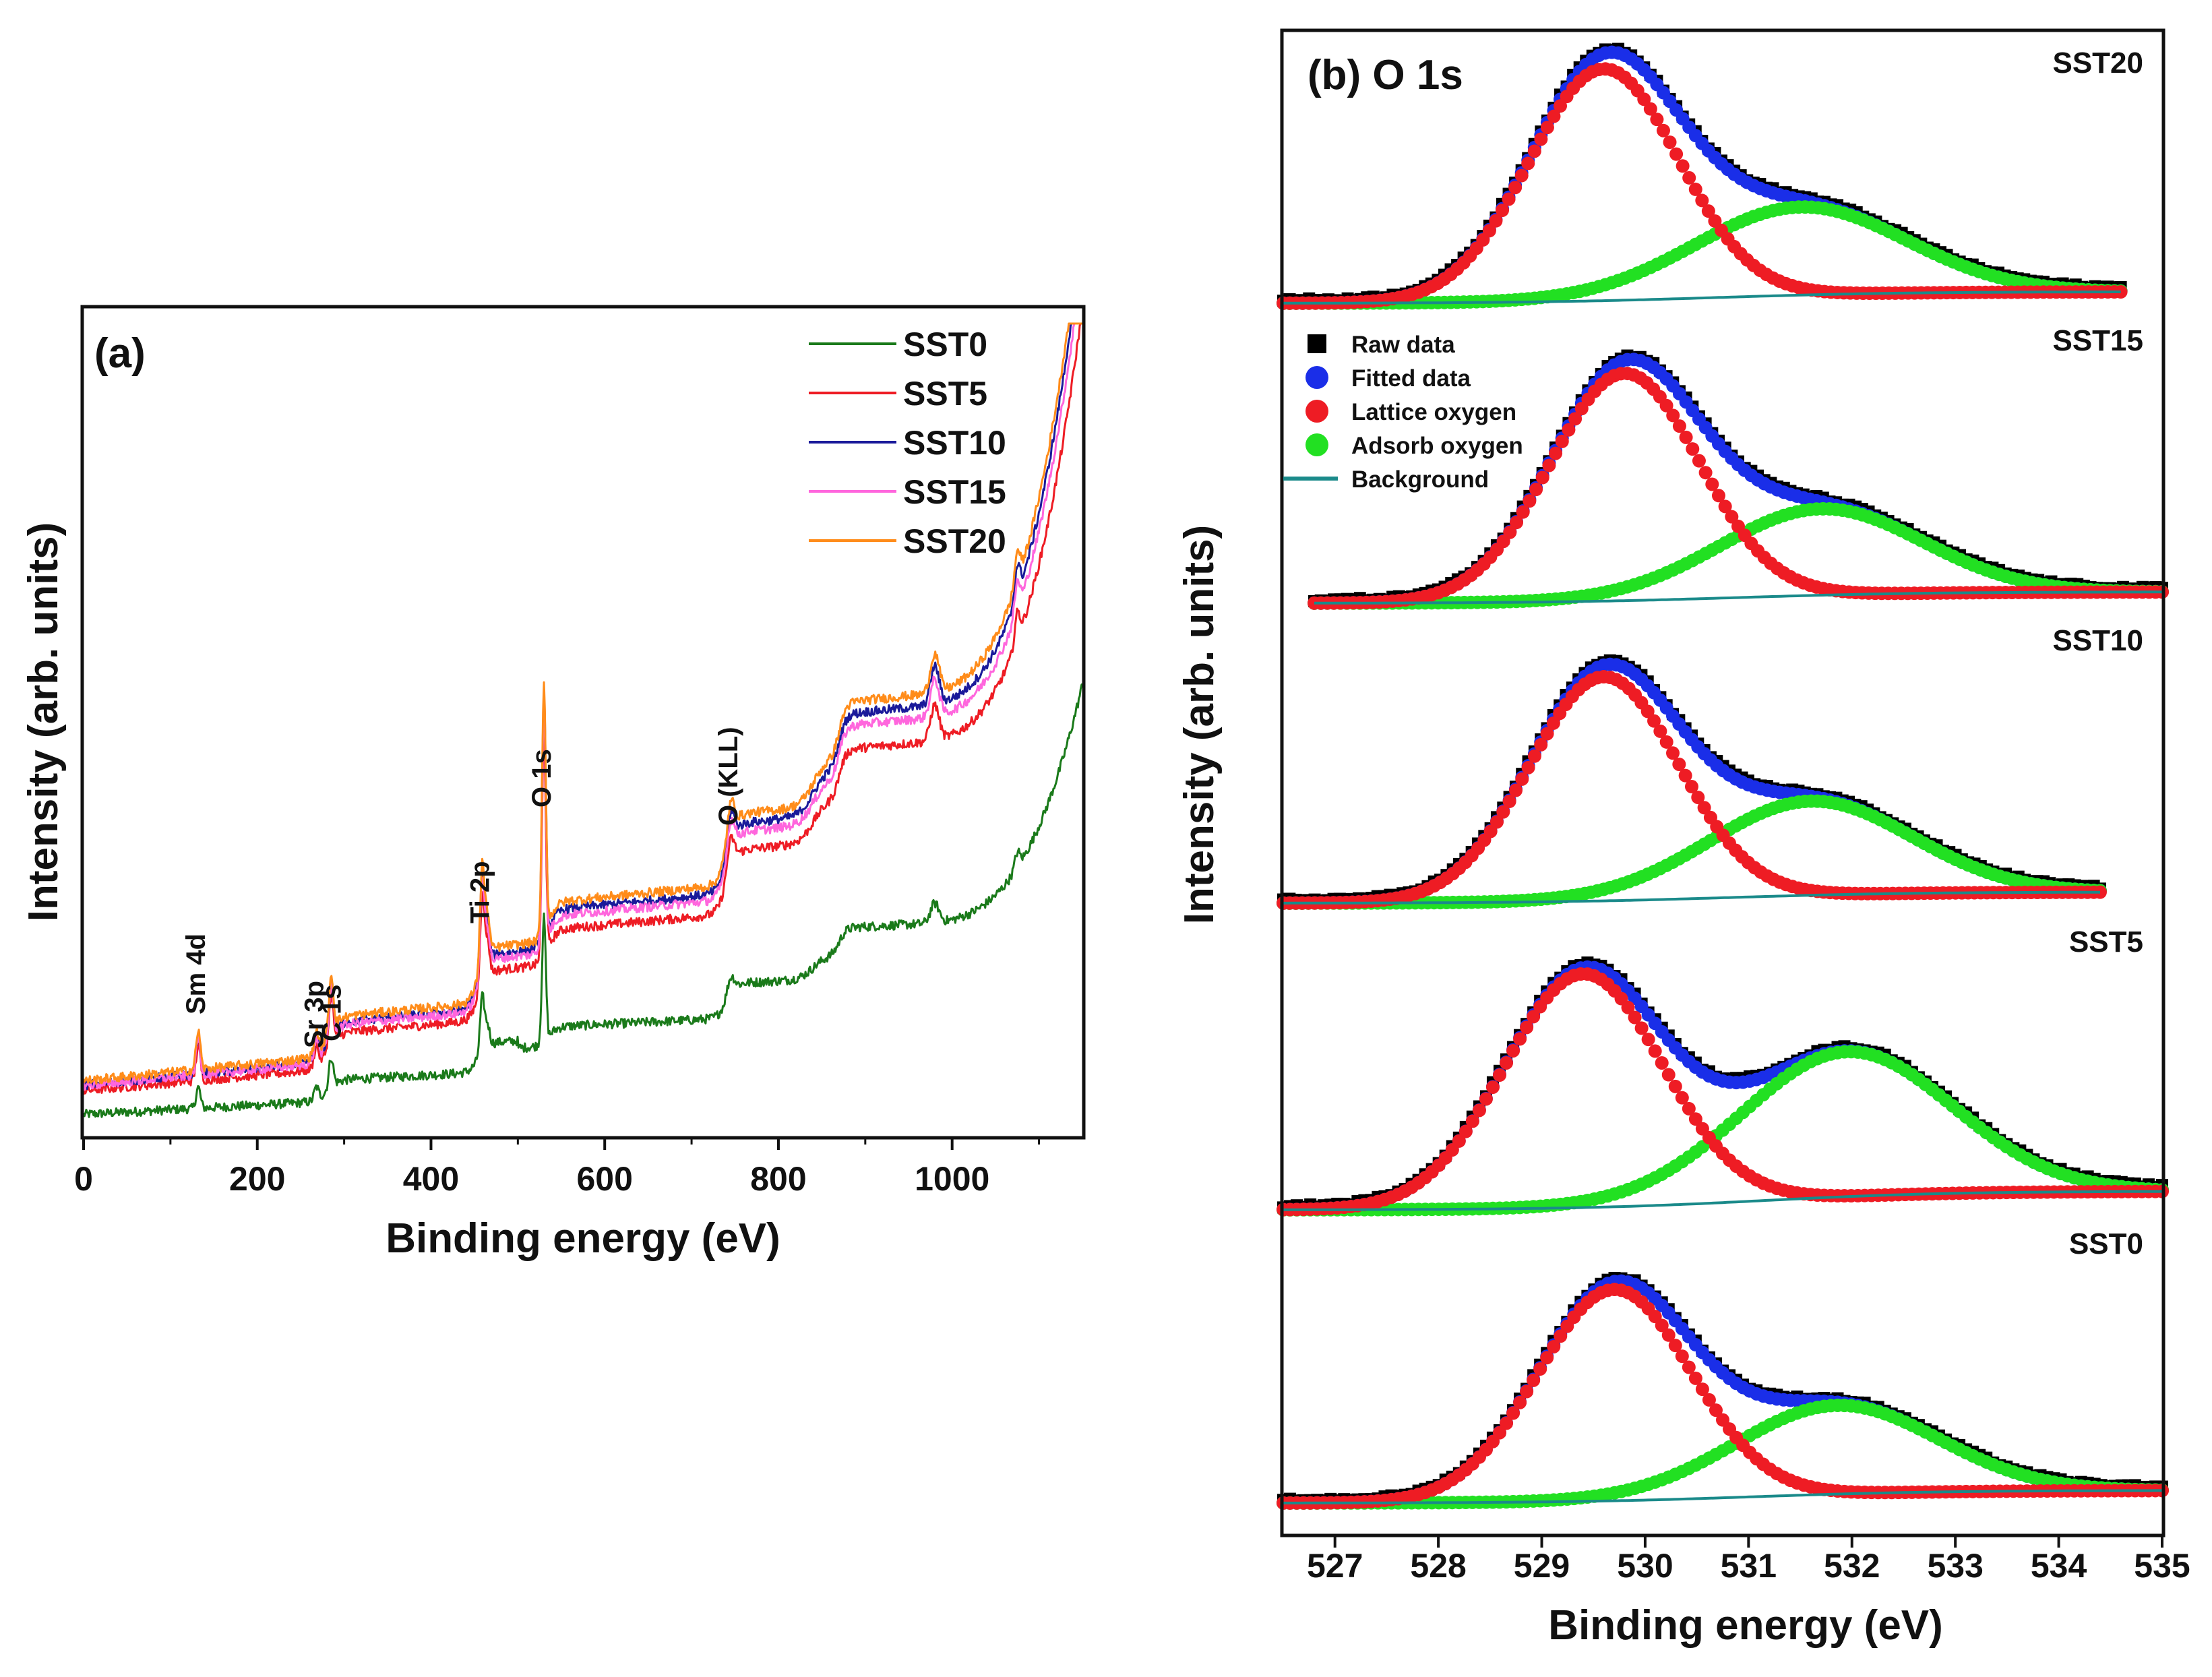 Image resolution: width=2212 pixels, height=1677 pixels. Describe the element at coordinates (1738, 480) in the screenshot. I see `panel-b-spectrum-SST15` at that location.